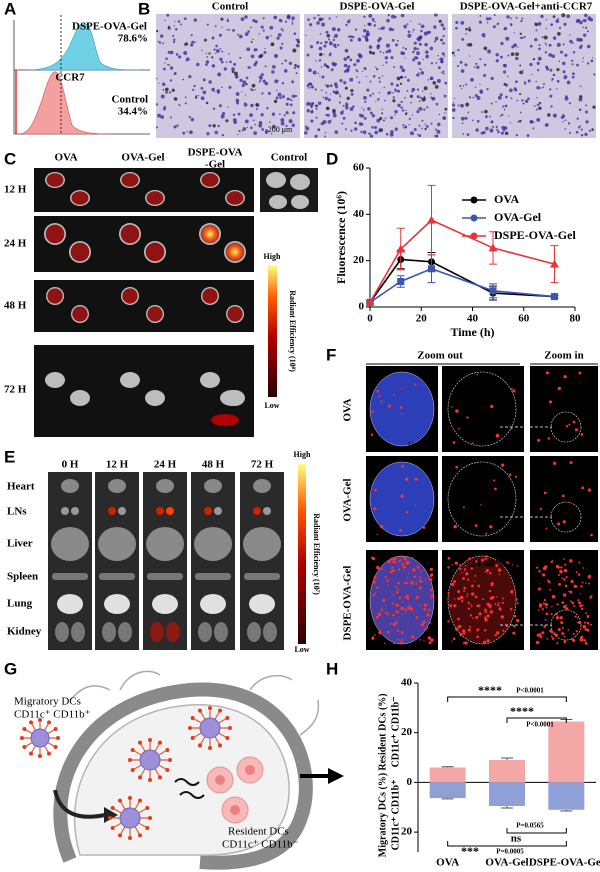 This screenshot has width=600, height=872. Describe the element at coordinates (292, 331) in the screenshot. I see `colorbar-label: Radiant Efficiency (10⁸)` at that location.